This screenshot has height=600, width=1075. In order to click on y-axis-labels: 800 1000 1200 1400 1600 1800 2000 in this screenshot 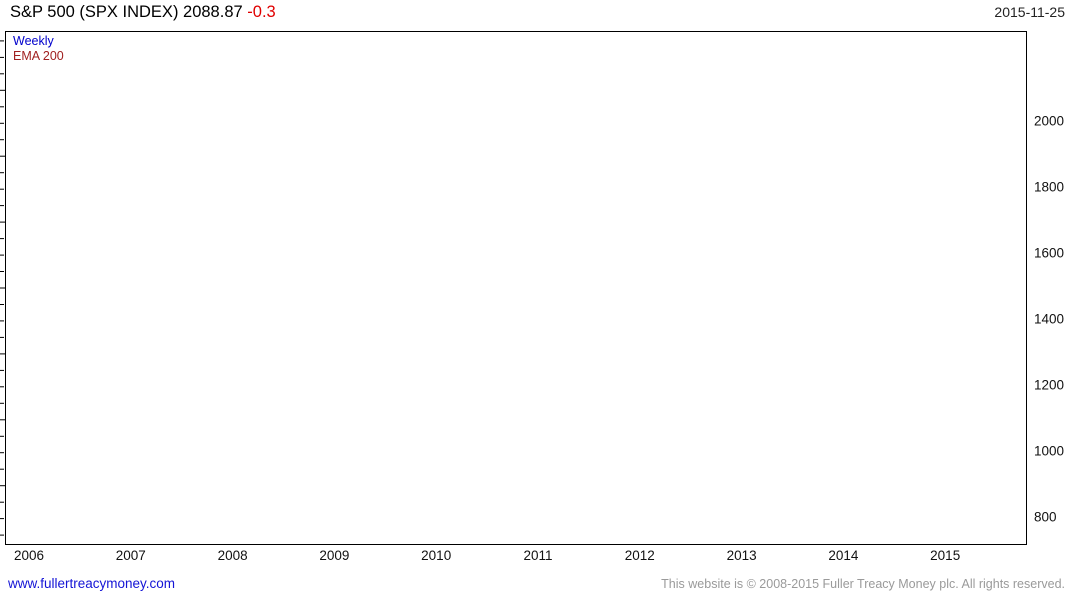, I will do `click(1053, 288)`.